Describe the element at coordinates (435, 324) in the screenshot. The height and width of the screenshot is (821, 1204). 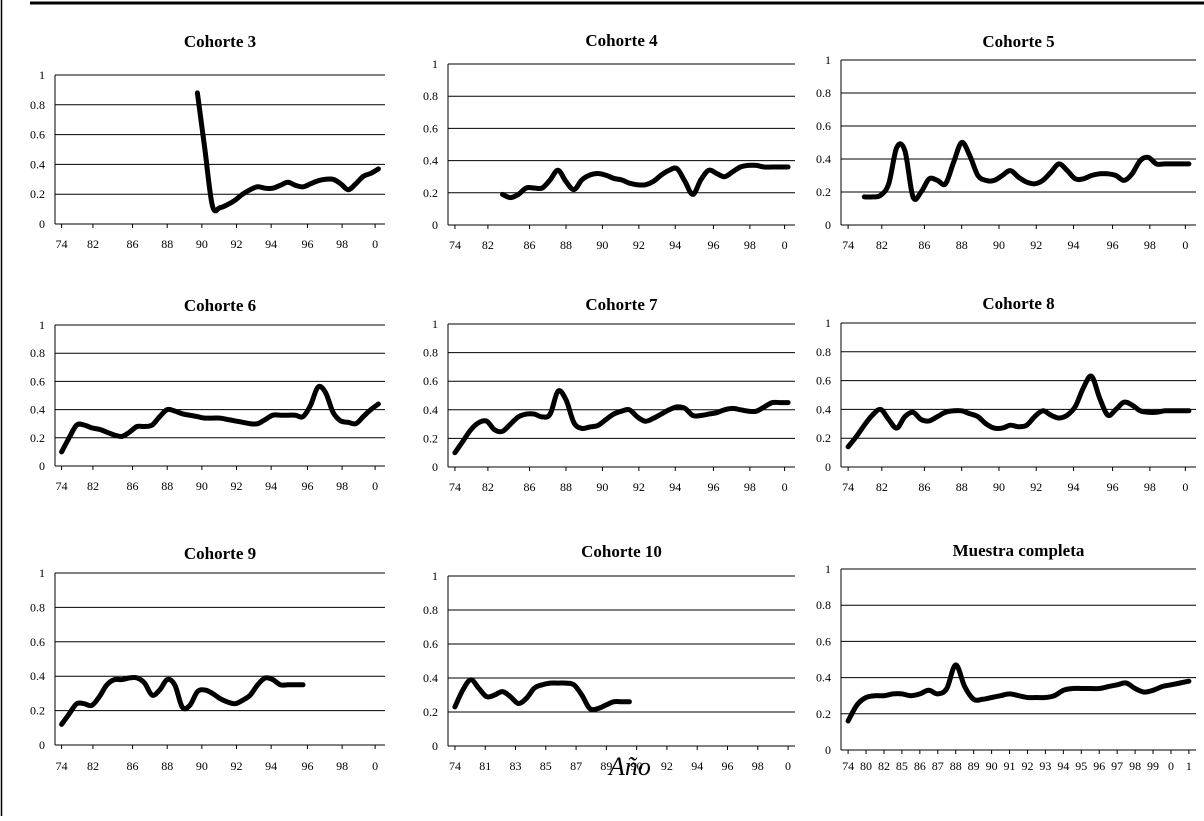
I see `y-tick-label-5-5: 1` at that location.